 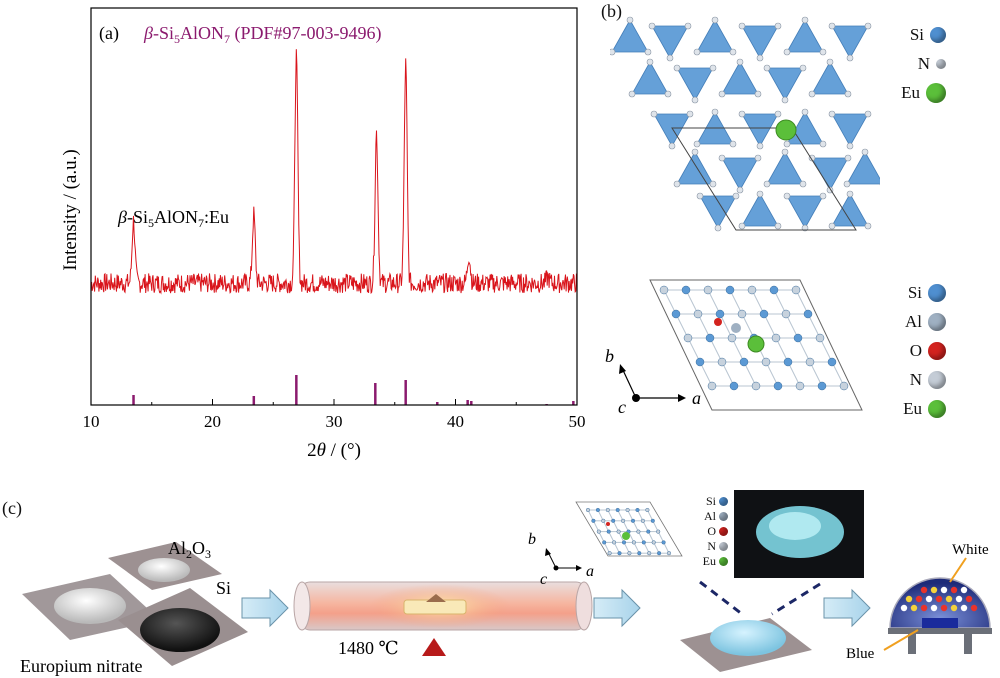 I want to click on glowing-powder-highlight, so click(x=795, y=526).